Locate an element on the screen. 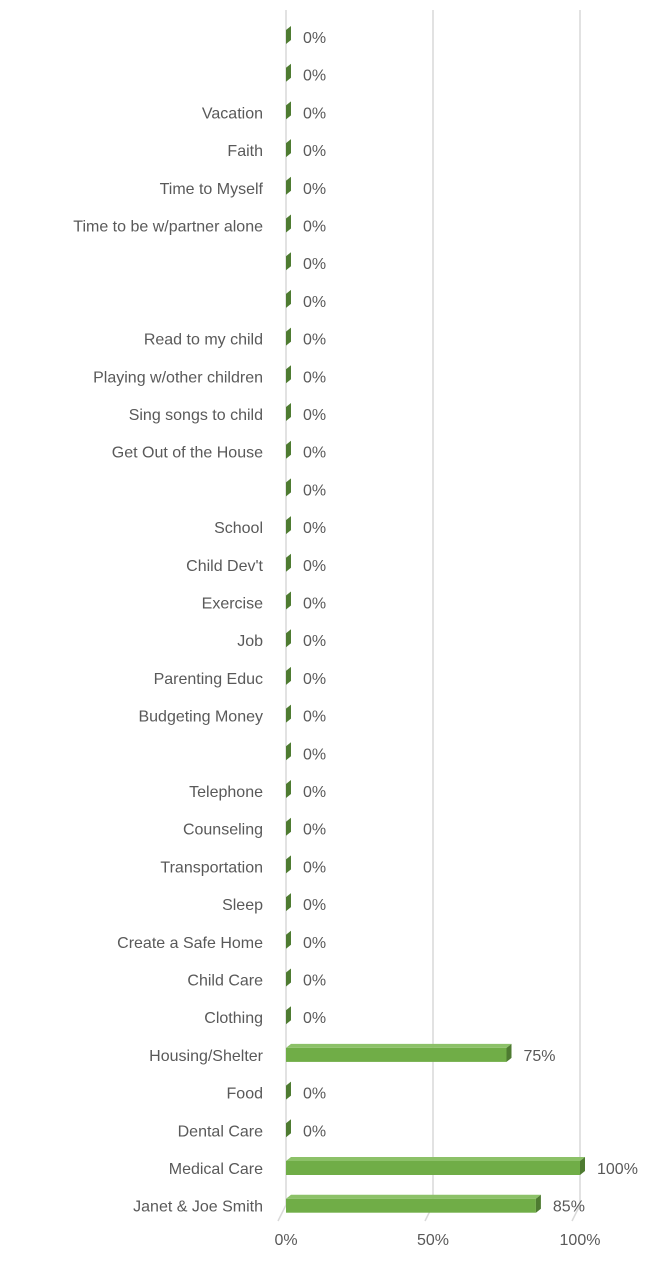 The height and width of the screenshot is (1266, 653). category-label: Parenting Educ is located at coordinates (208, 679).